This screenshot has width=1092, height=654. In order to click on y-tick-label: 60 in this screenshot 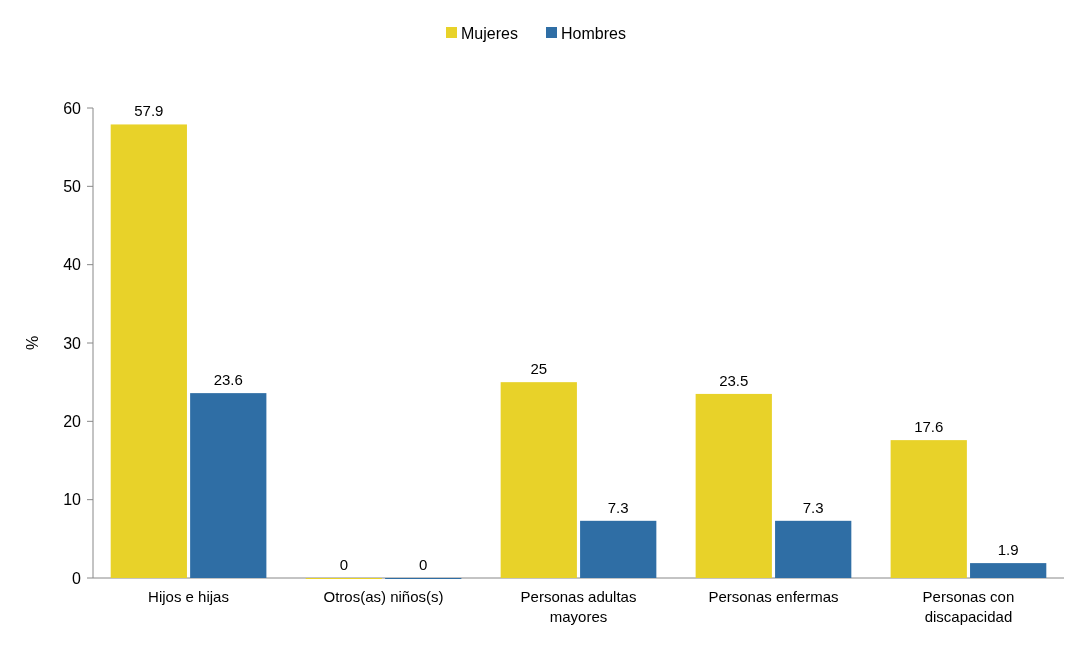, I will do `click(72, 108)`.